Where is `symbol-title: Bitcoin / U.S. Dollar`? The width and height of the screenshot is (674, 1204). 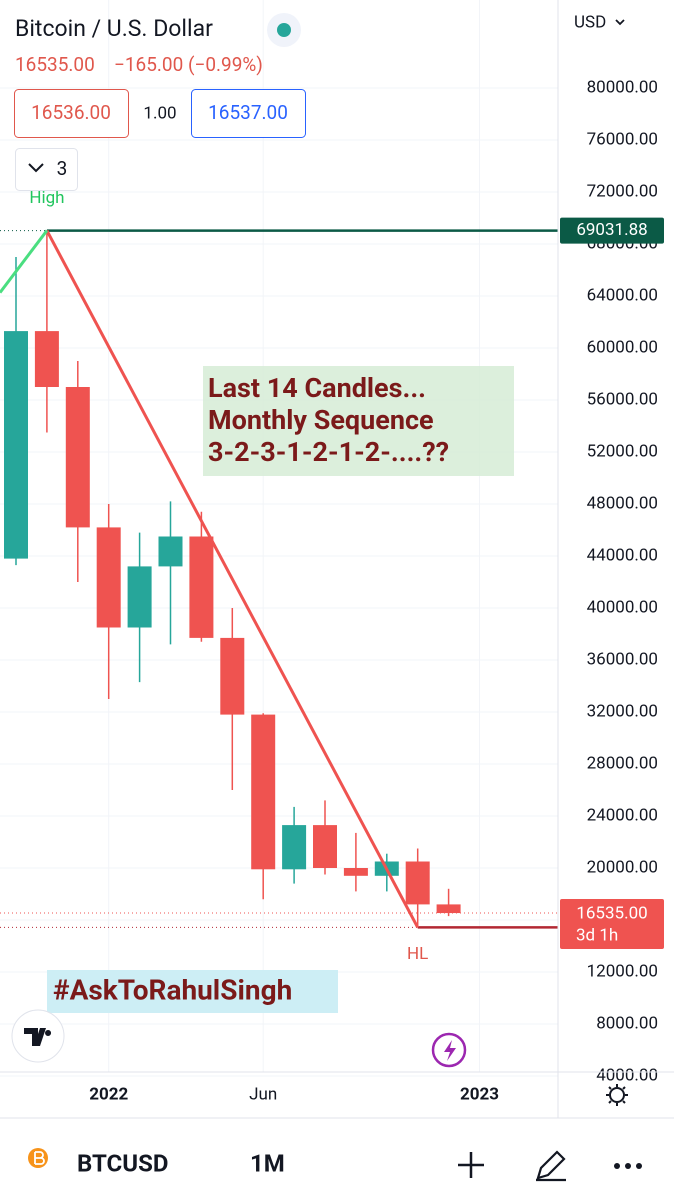 symbol-title: Bitcoin / U.S. Dollar is located at coordinates (114, 28).